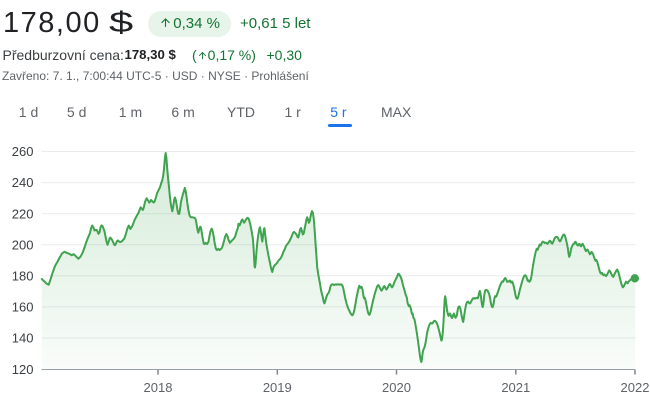 This screenshot has width=650, height=404. I want to click on svg-text: 2019, so click(277, 387).